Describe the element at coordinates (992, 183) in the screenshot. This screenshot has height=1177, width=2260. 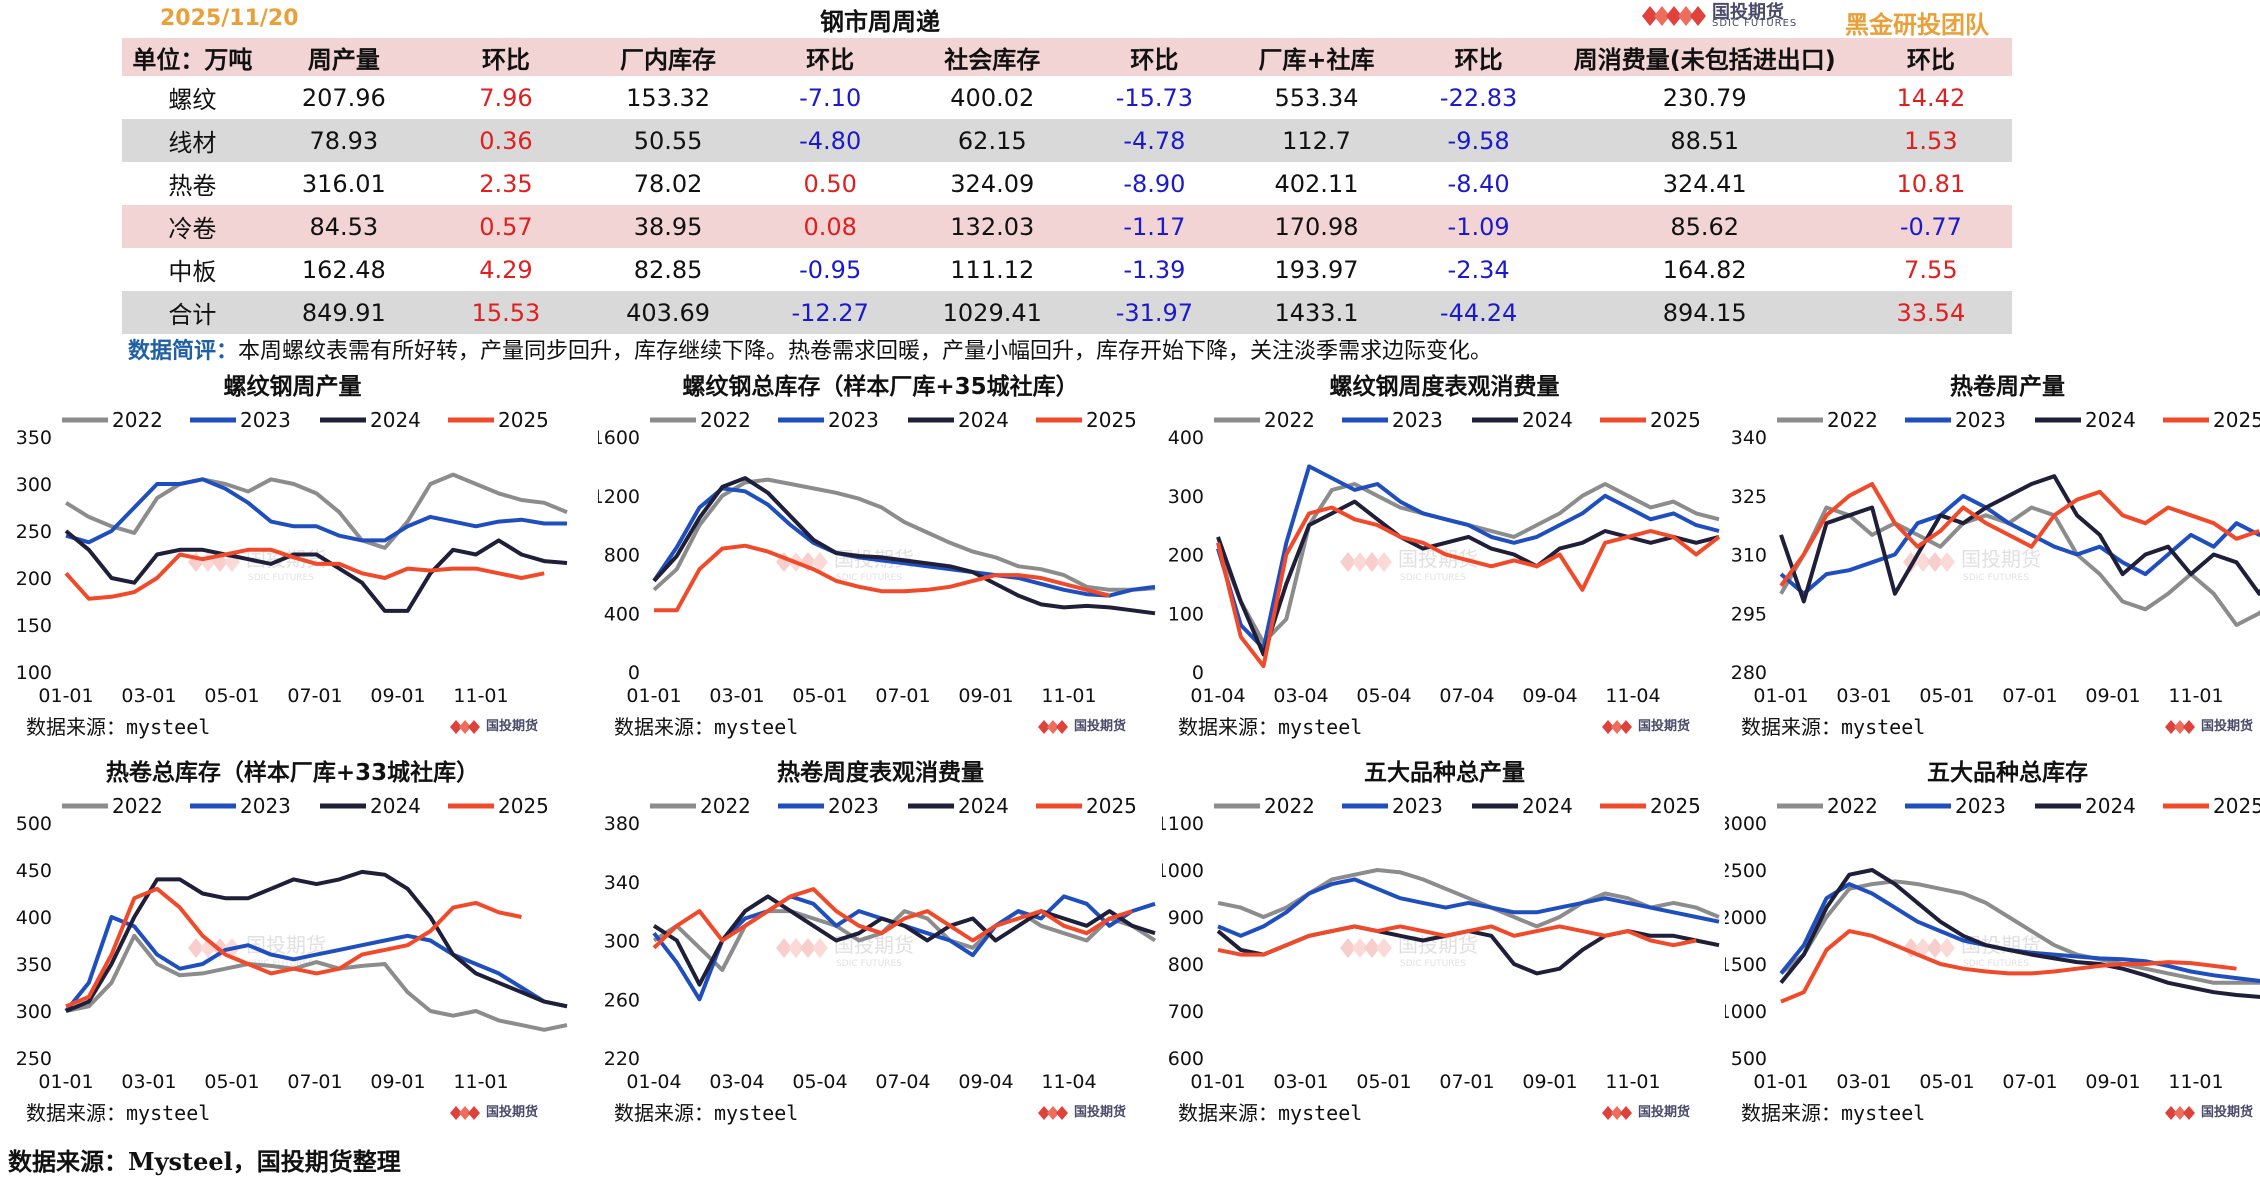
I see `table-cell: 324.09` at that location.